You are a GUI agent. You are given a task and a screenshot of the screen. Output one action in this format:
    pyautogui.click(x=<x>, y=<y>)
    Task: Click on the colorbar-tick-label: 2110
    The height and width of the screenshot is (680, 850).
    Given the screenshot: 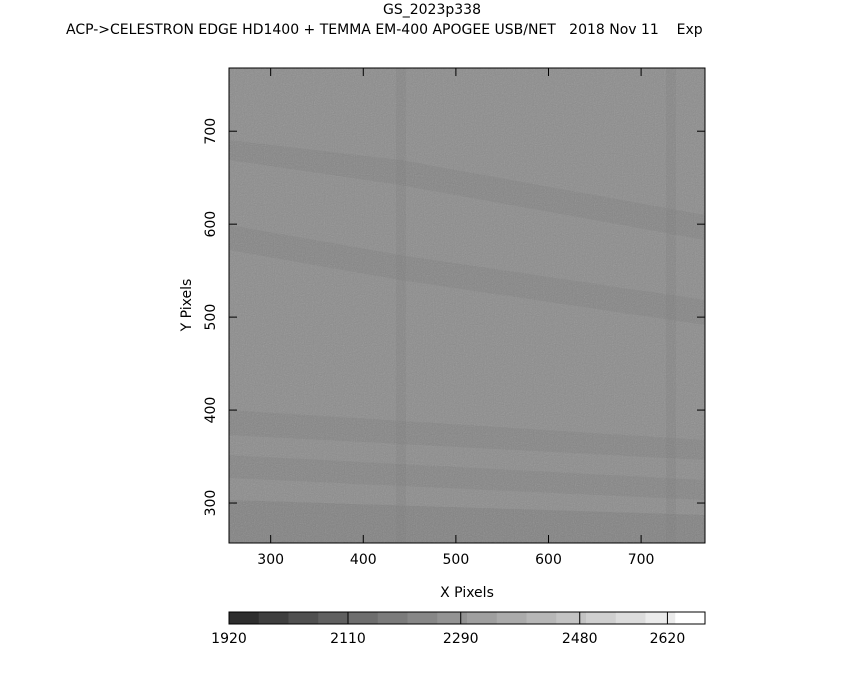 What is the action you would take?
    pyautogui.click(x=348, y=639)
    